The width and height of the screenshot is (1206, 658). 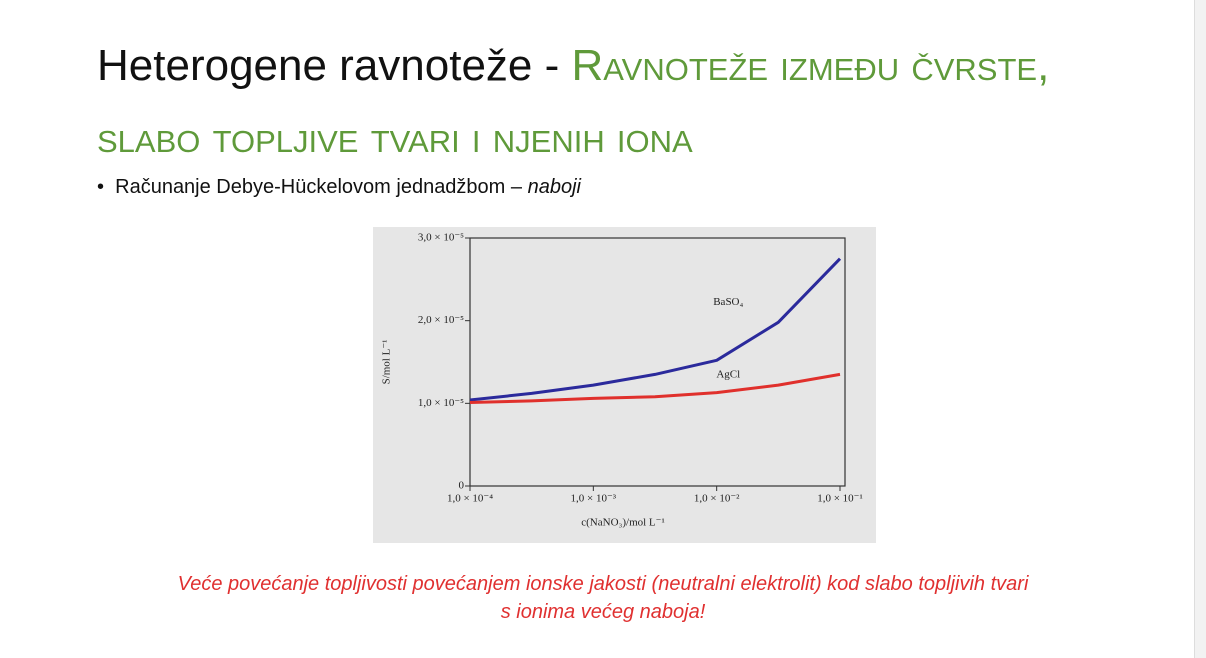 What do you see at coordinates (728, 375) in the screenshot?
I see `series-label: AgCl` at bounding box center [728, 375].